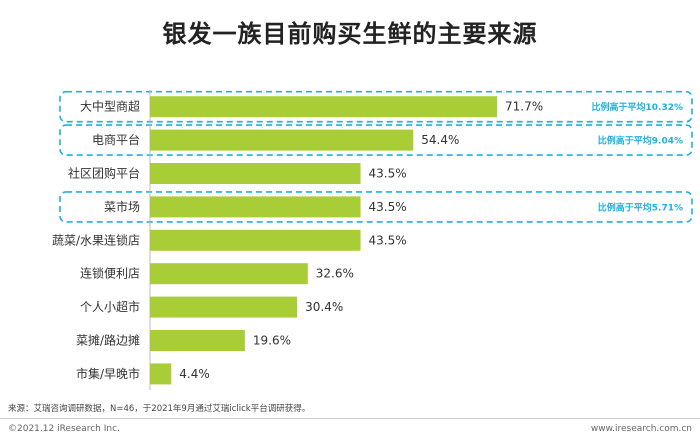 This screenshot has width=700, height=441. I want to click on value-label: 54.4%, so click(440, 140).